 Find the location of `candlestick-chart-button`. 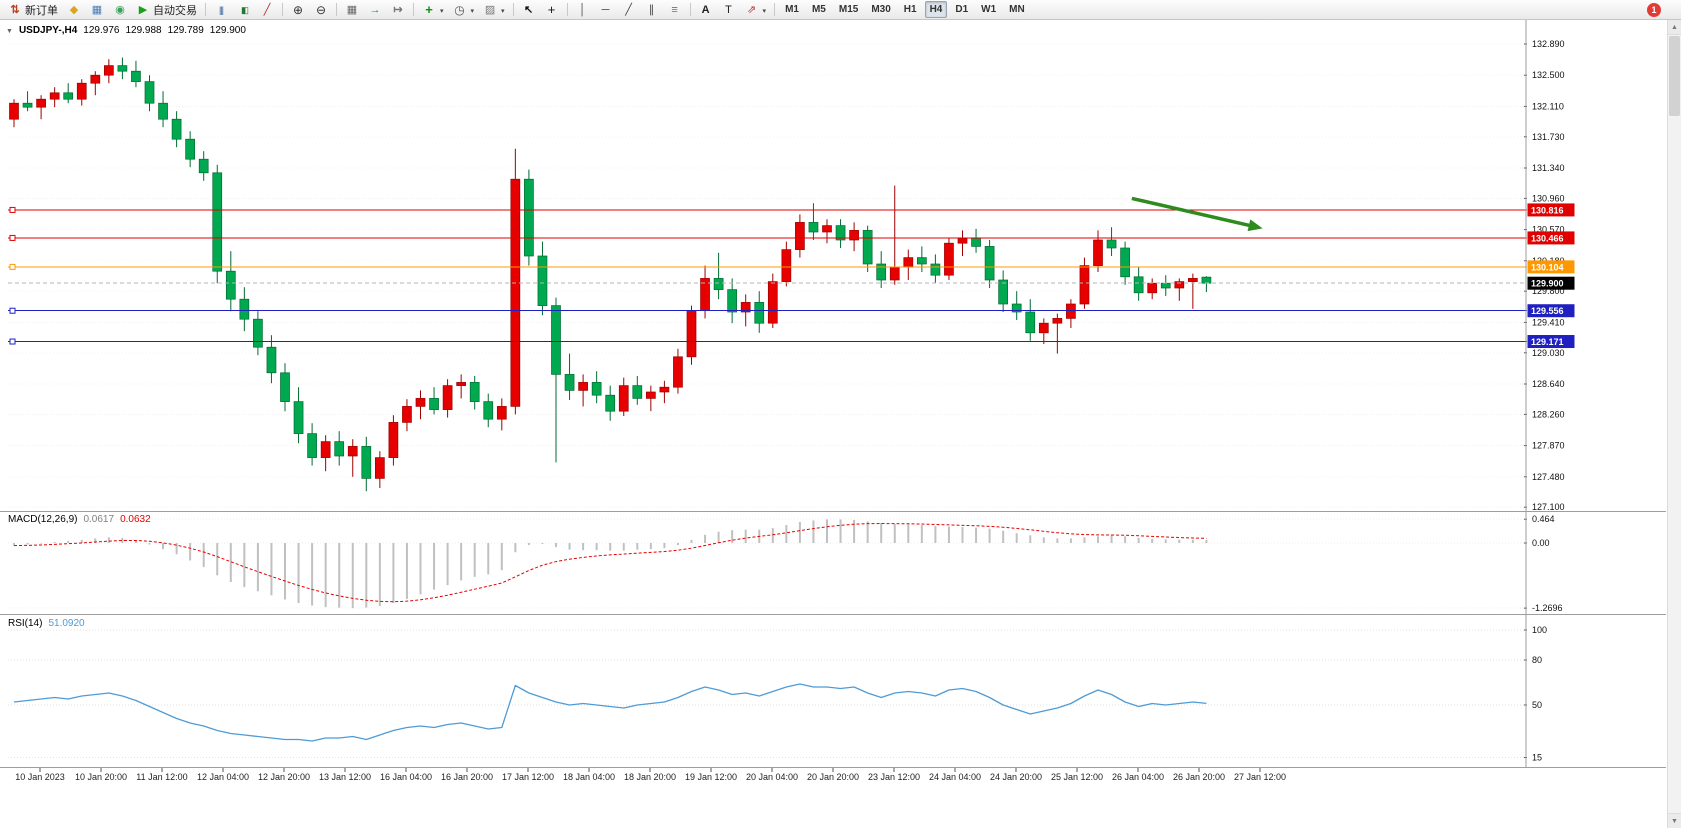

candlestick-chart-button is located at coordinates (244, 9).